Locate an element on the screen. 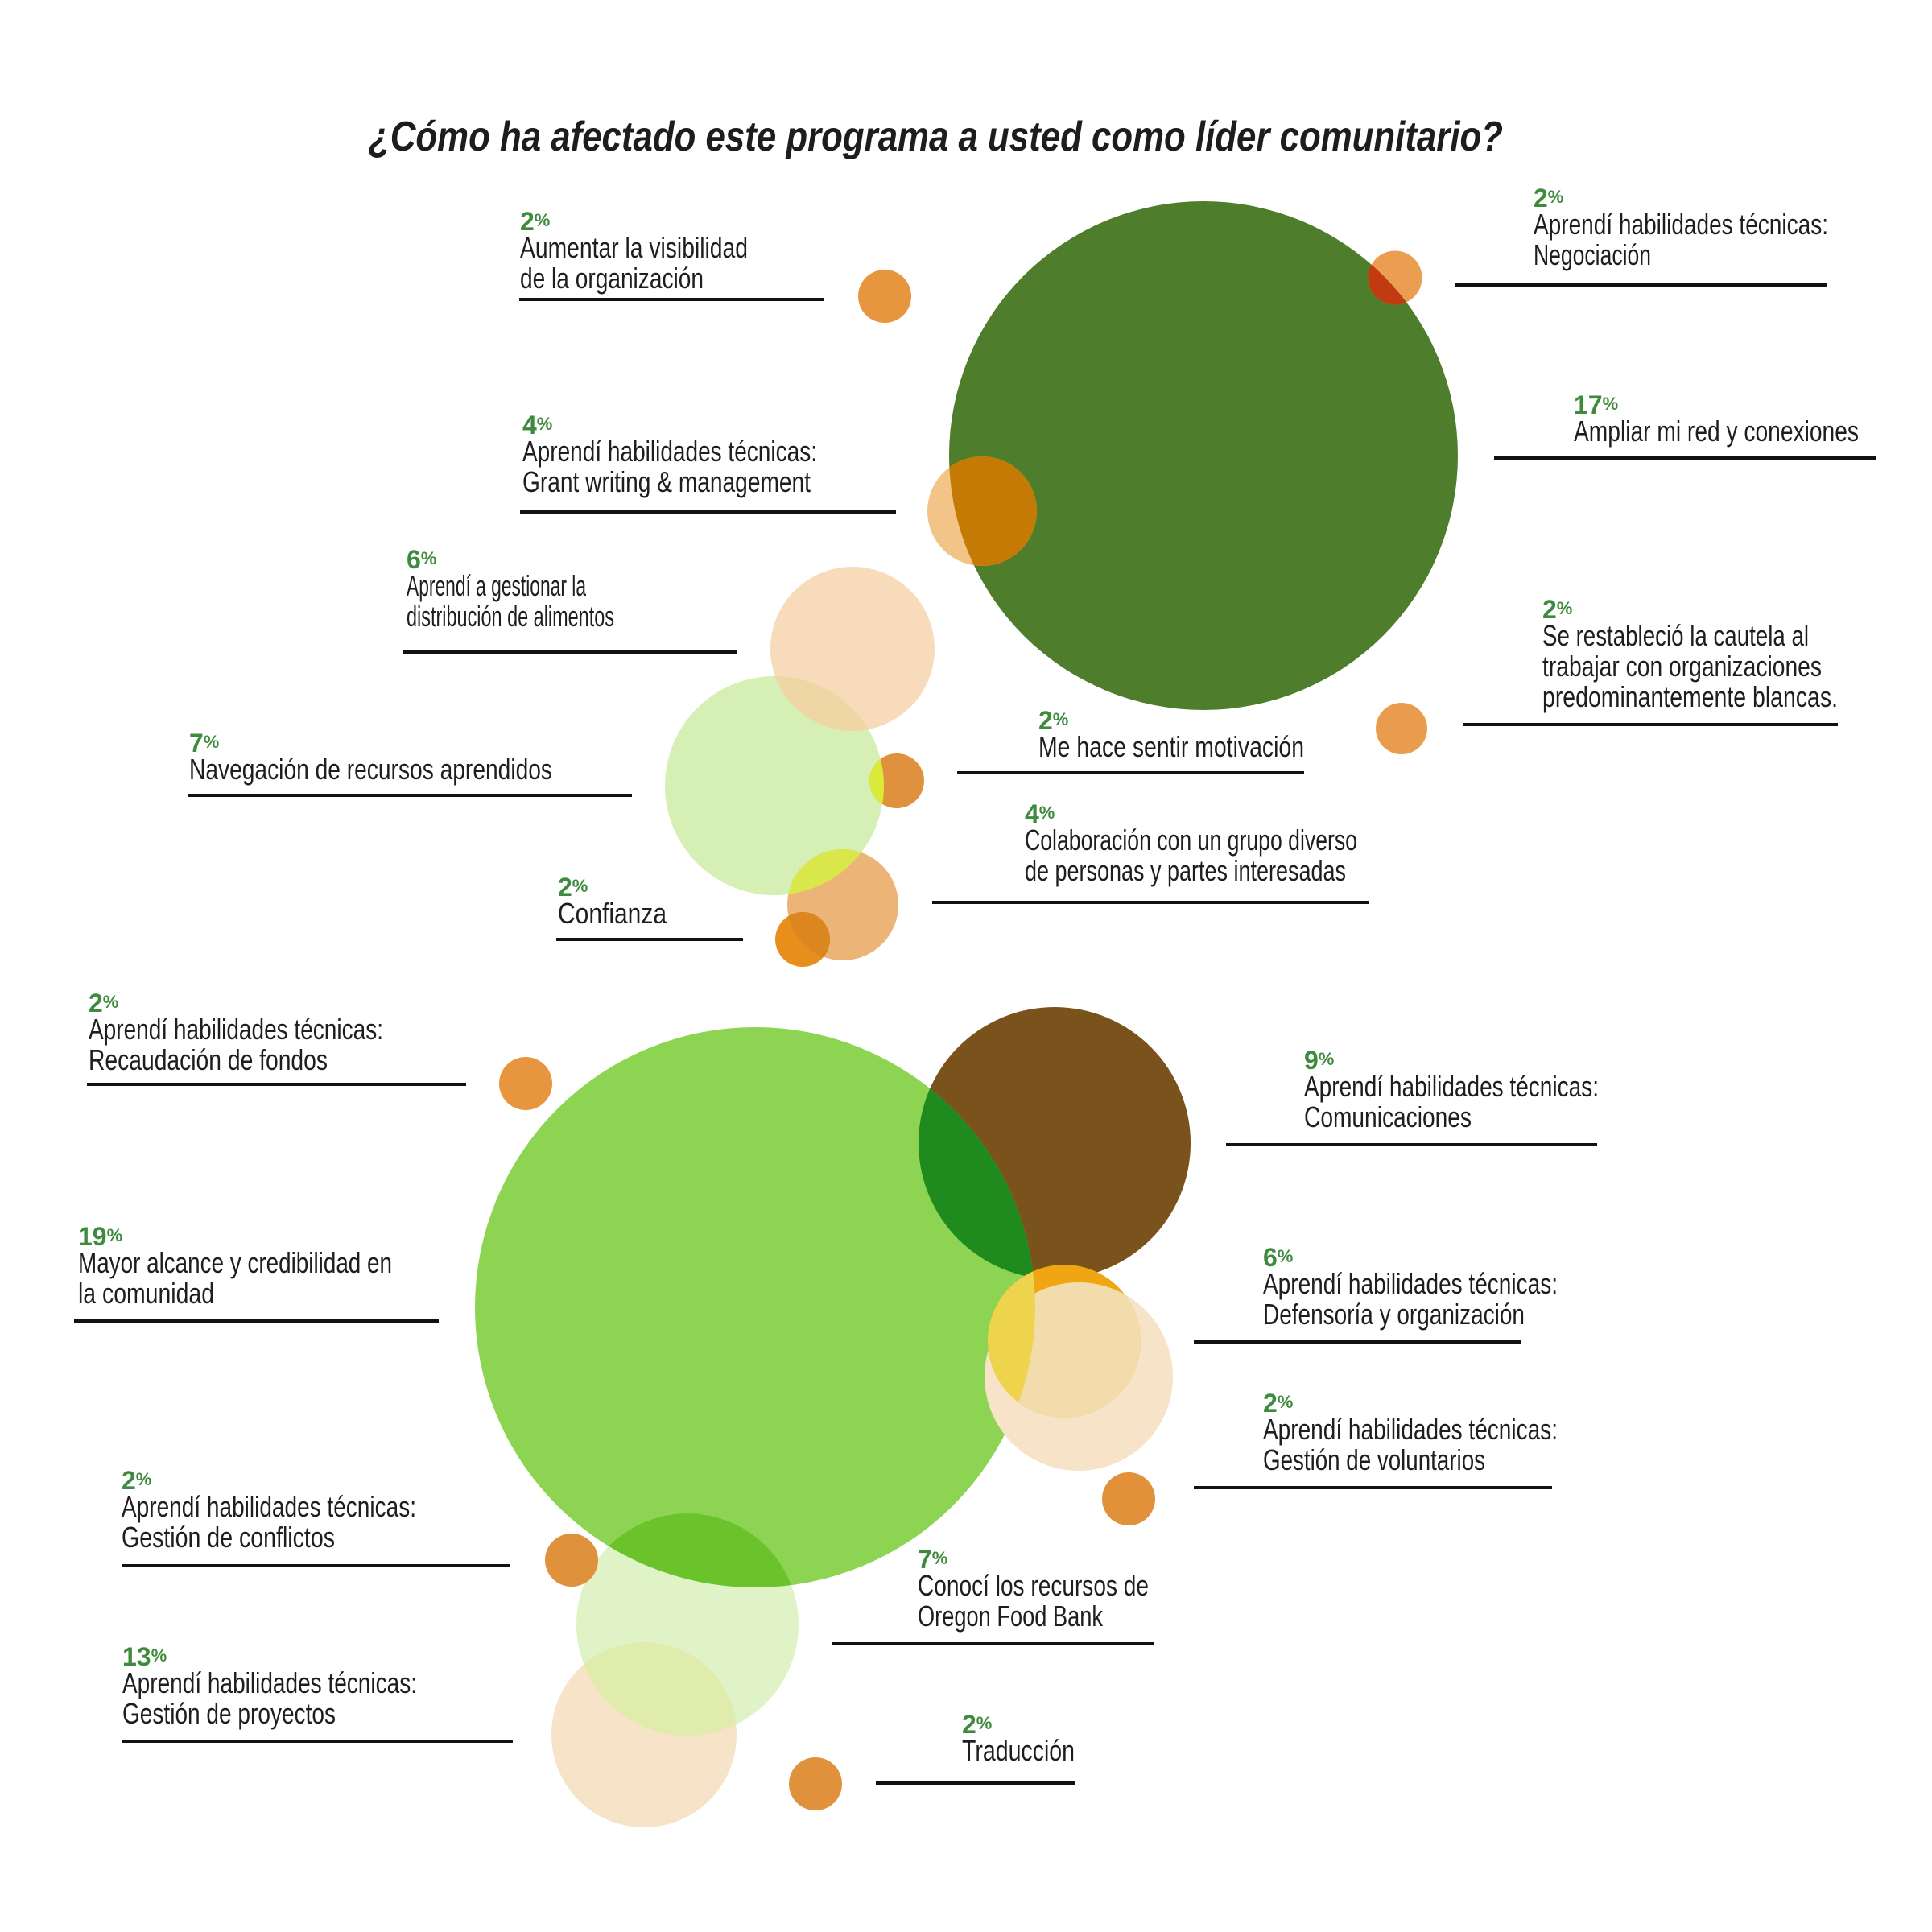  svg-text: Se restableció la cautela al is located at coordinates (1675, 635).